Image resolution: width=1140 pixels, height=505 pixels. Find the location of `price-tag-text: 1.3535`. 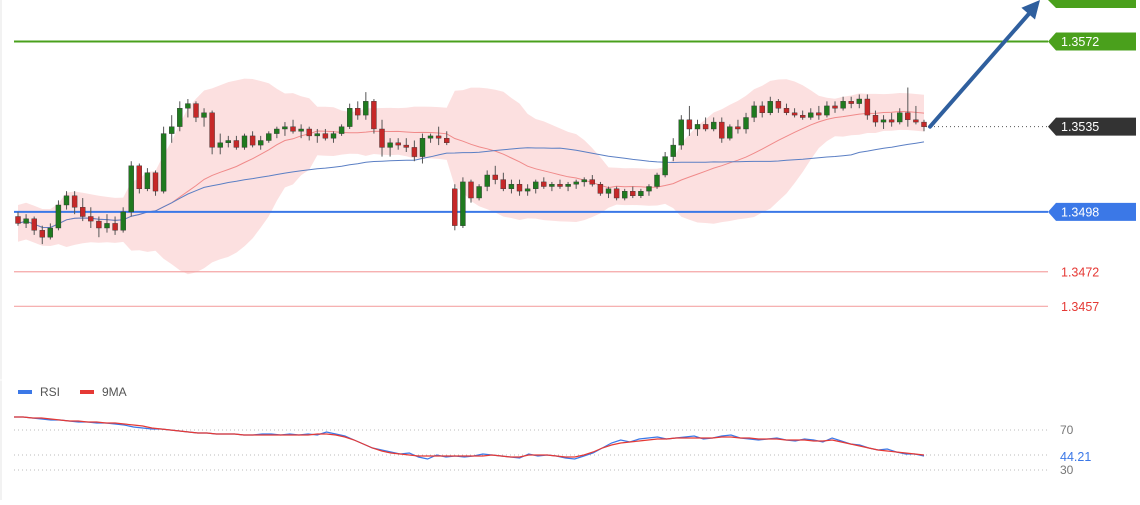

price-tag-text: 1.3535 is located at coordinates (1080, 127).